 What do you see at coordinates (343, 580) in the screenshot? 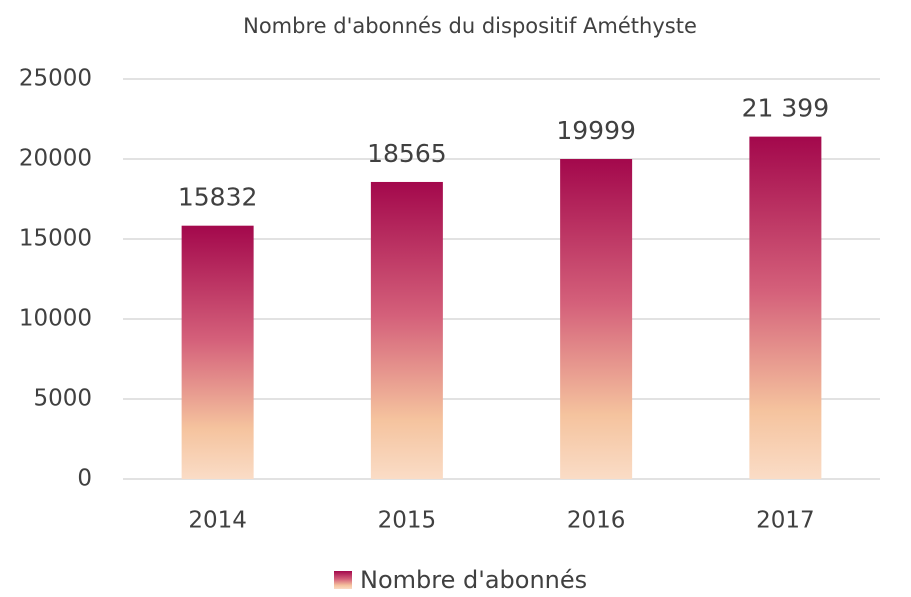
I see `legend-swatch` at bounding box center [343, 580].